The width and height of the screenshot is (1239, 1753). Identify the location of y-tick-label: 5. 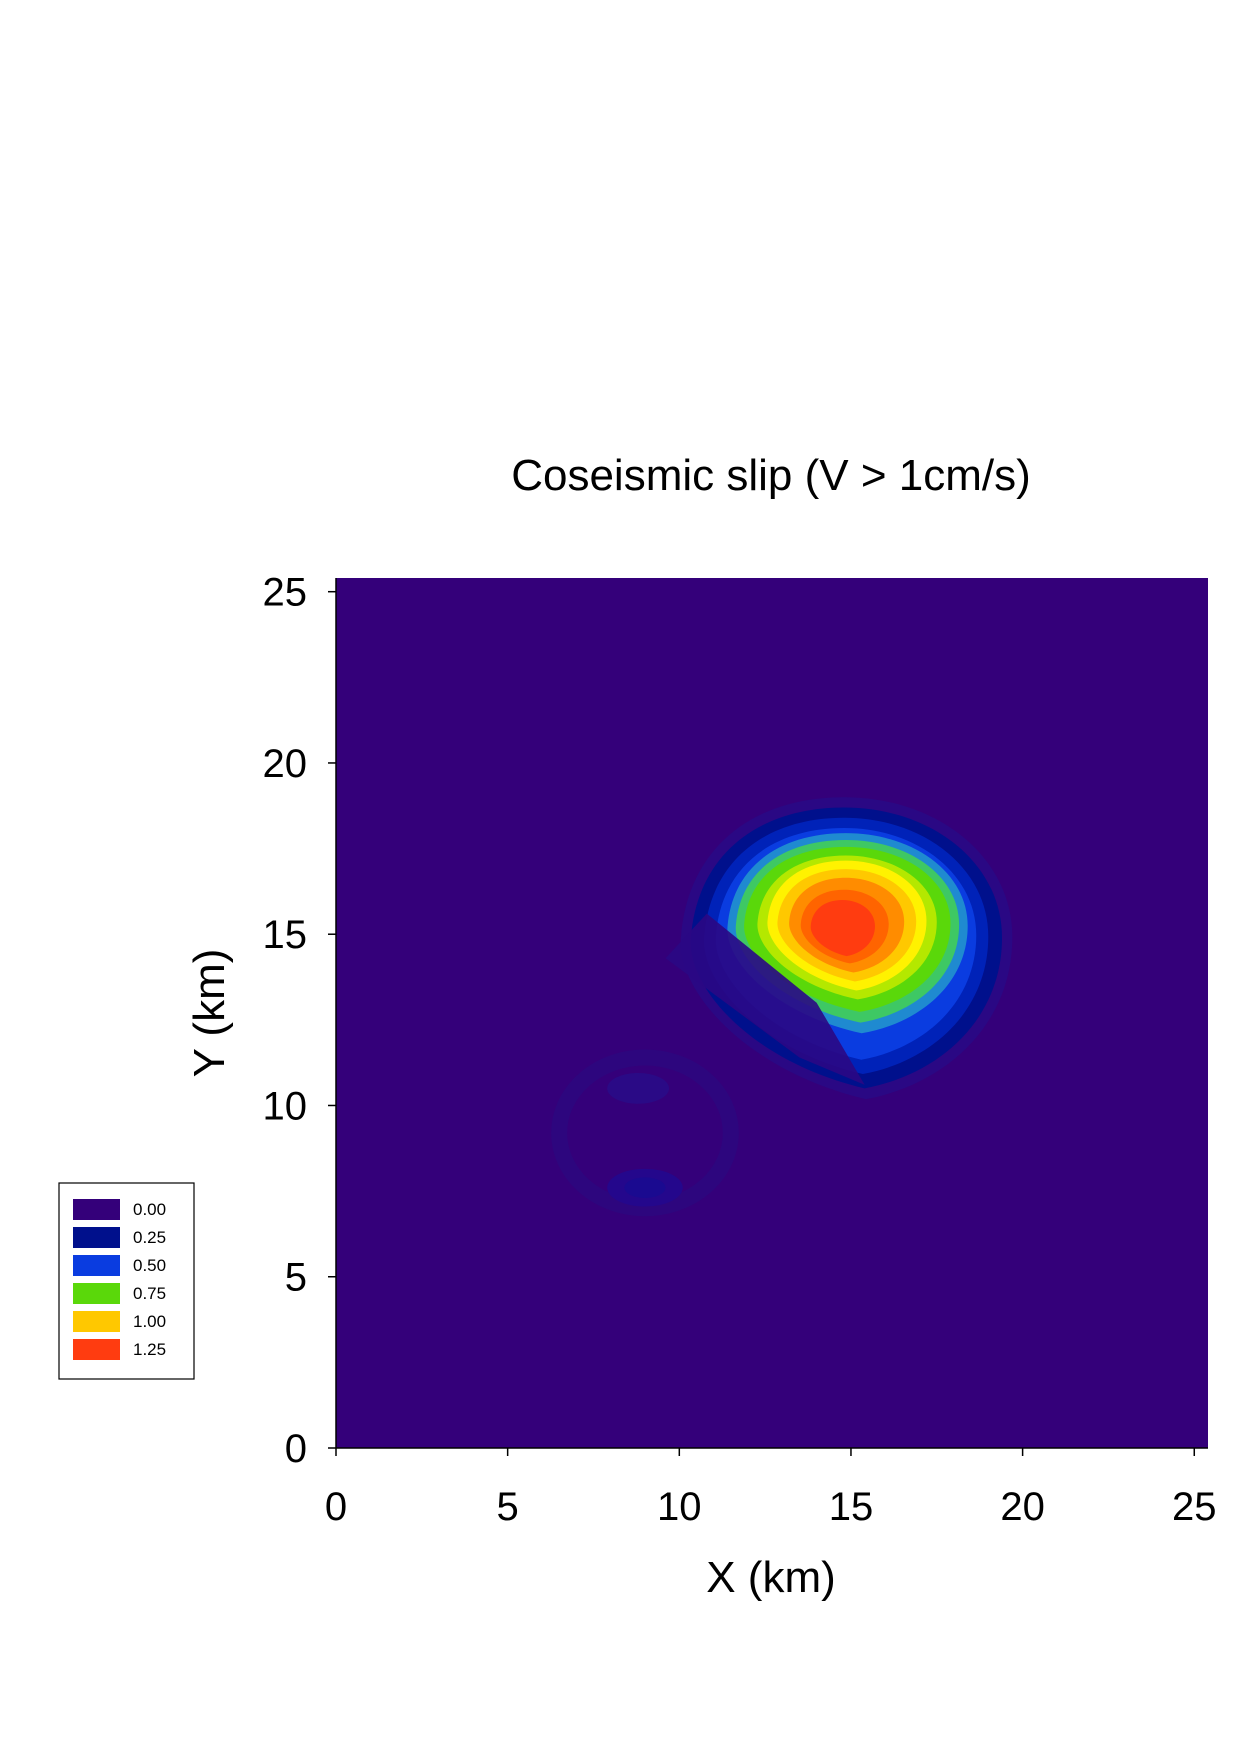
(296, 1278).